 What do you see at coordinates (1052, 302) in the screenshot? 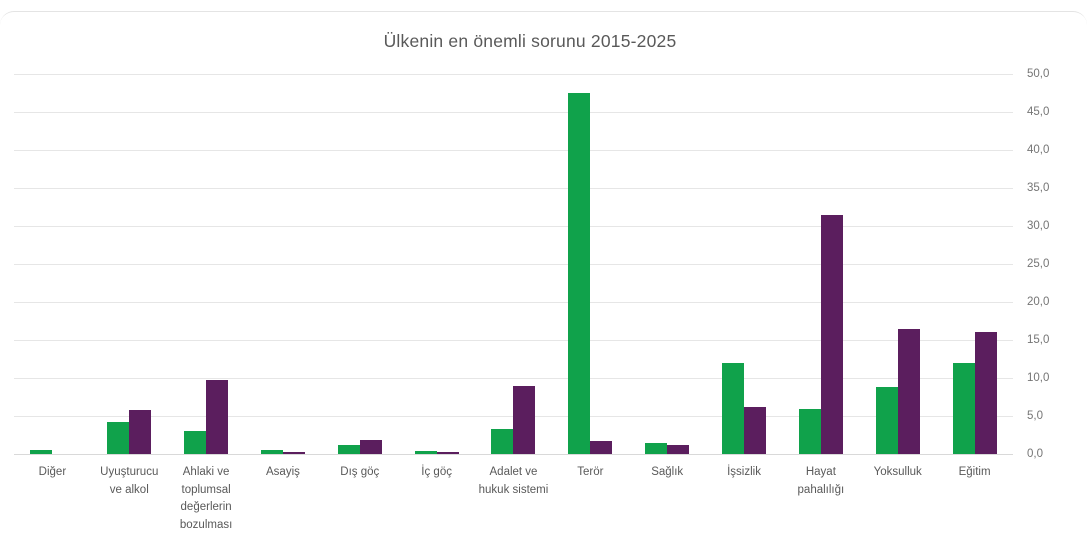
I see `y-axis-tick-label: 20,0` at bounding box center [1052, 302].